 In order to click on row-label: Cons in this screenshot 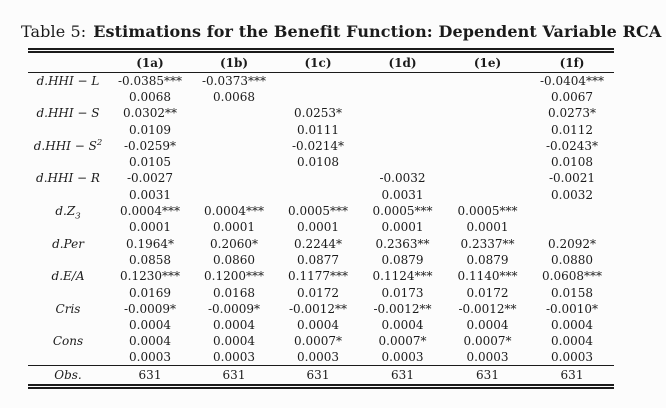, I will do `click(68, 341)`.